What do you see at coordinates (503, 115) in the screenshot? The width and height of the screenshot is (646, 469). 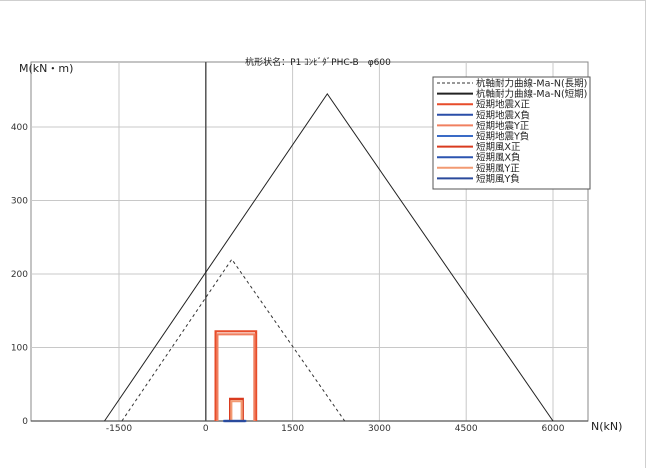 I see `legend-label-4: 短期地震X負` at bounding box center [503, 115].